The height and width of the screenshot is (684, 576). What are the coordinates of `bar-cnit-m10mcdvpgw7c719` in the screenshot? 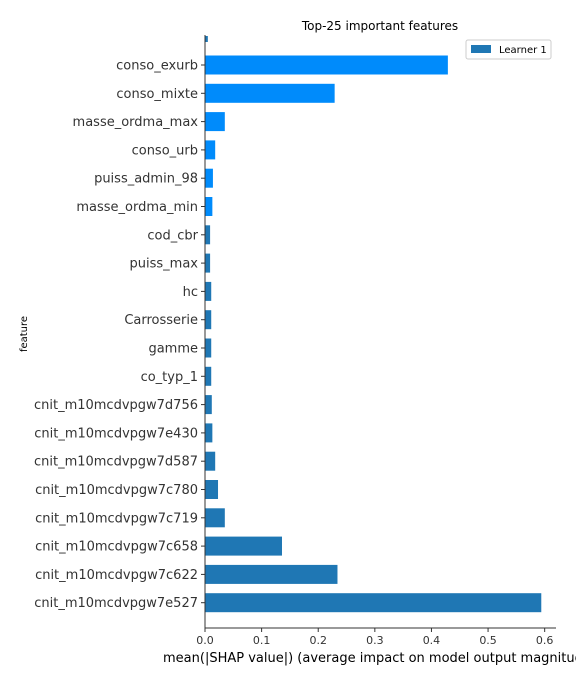 It's located at (215, 518).